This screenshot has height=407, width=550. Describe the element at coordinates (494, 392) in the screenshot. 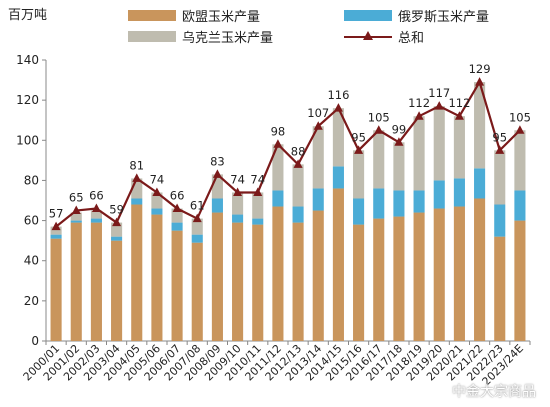

I see `watermark: 中金大宗商品` at that location.